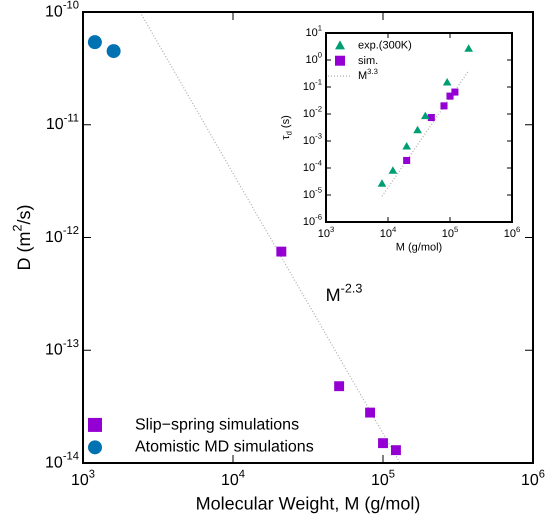 Image resolution: width=548 pixels, height=517 pixels. What do you see at coordinates (308, 503) in the screenshot?
I see `x-axis-title: Molecular Weight, M (g/mol)` at bounding box center [308, 503].